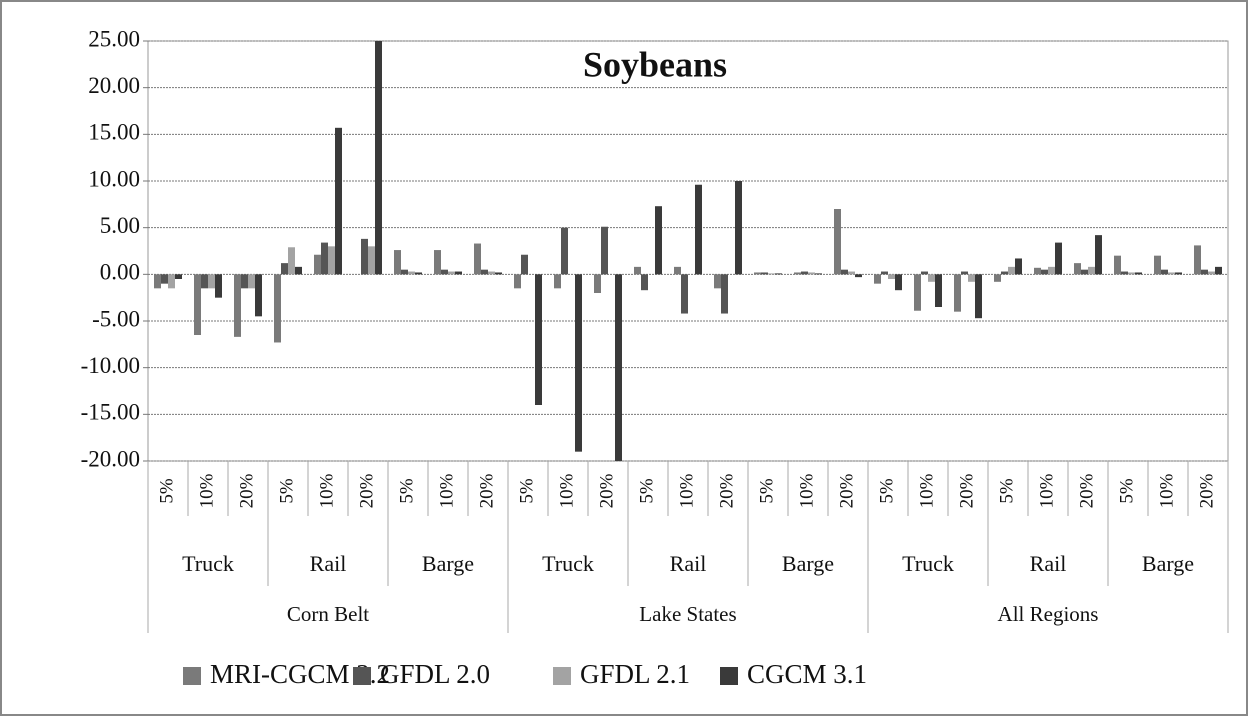 This screenshot has height=716, width=1248. Describe the element at coordinates (655, 64) in the screenshot. I see `chart-title: Soybeans` at that location.